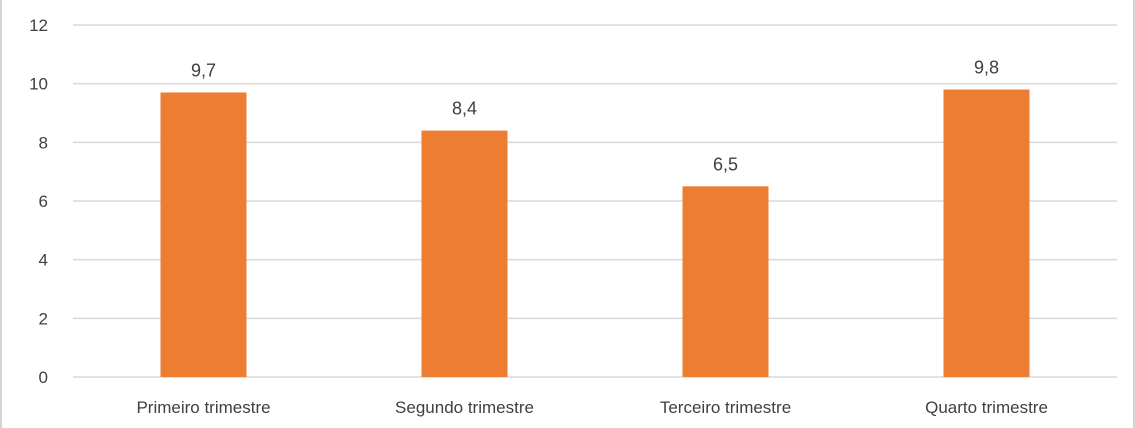 This screenshot has width=1135, height=428. I want to click on data-label-4: 9,8, so click(986, 68).